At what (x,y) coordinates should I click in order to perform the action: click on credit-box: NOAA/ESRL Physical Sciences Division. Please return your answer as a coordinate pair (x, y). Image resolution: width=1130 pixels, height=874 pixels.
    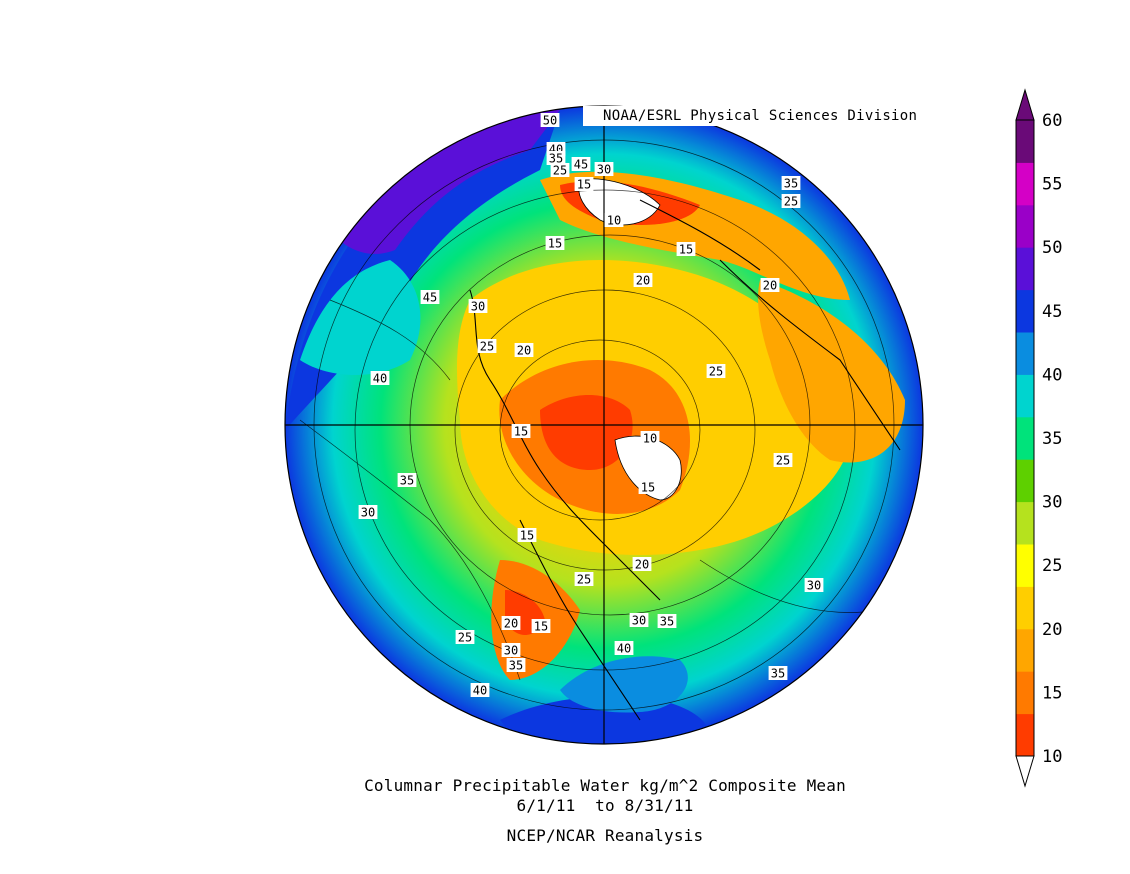
    Looking at the image, I should click on (753, 116).